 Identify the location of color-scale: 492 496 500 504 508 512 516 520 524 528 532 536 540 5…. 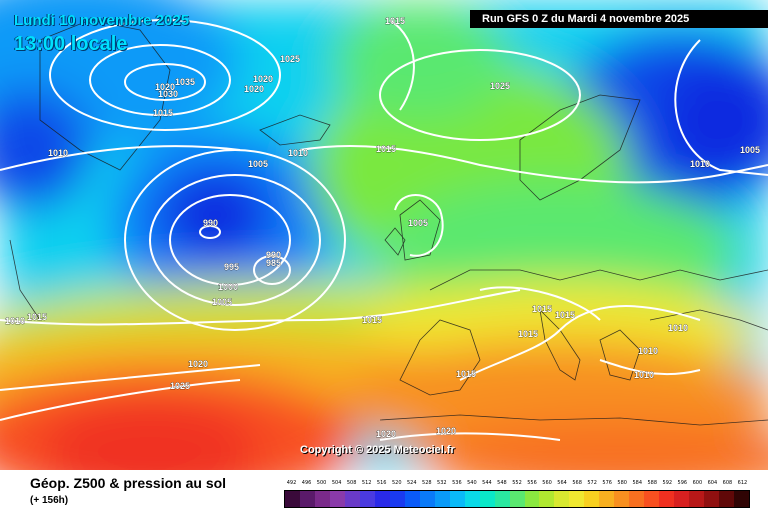
(517, 493).